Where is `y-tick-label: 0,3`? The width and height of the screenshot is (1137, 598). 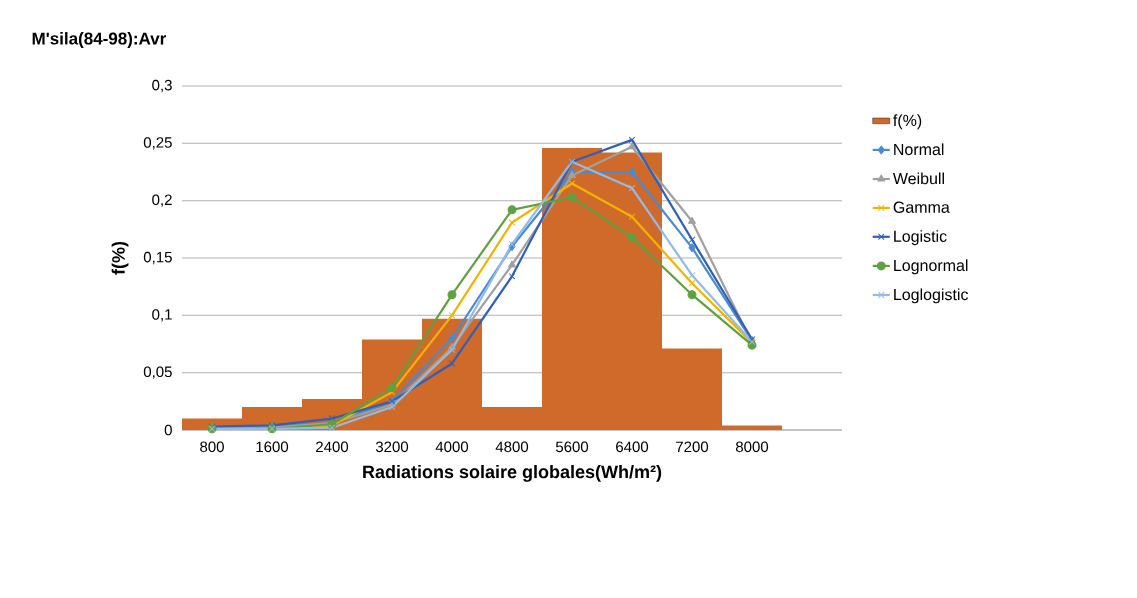
y-tick-label: 0,3 is located at coordinates (162, 86).